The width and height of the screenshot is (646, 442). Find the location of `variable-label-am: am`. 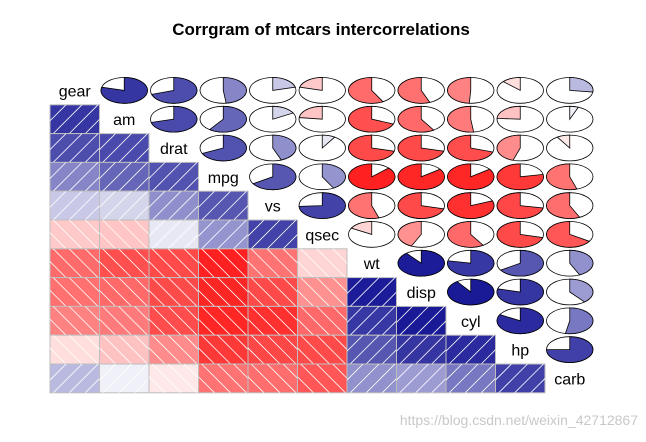

variable-label-am: am is located at coordinates (124, 120).